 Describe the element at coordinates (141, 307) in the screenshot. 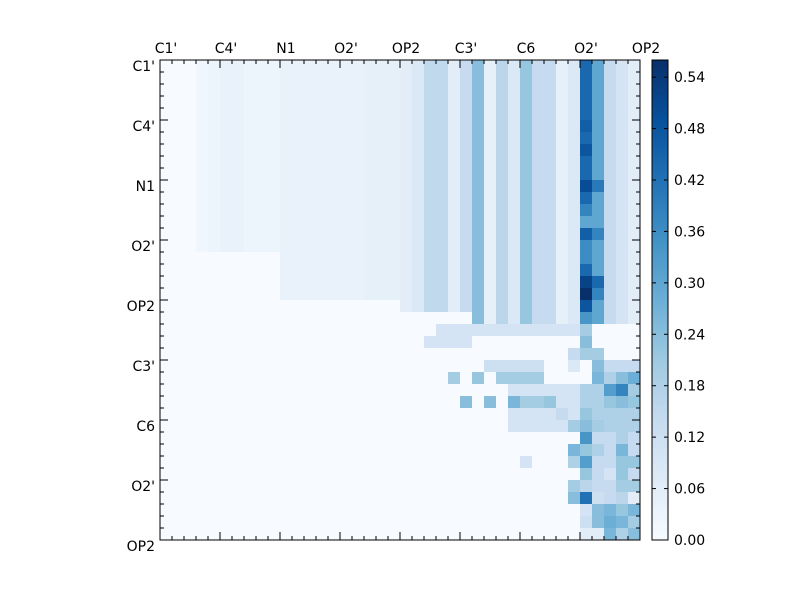

I see `y-tick-label: OP2` at that location.